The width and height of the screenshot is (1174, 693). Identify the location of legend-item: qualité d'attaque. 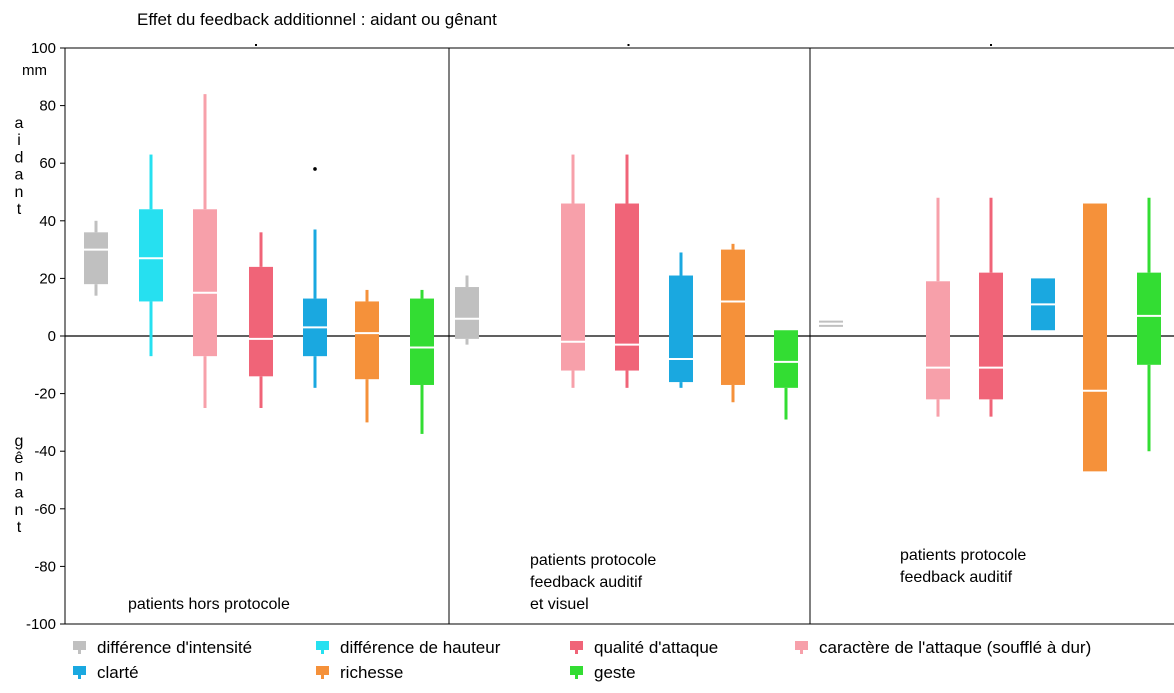
(644, 647).